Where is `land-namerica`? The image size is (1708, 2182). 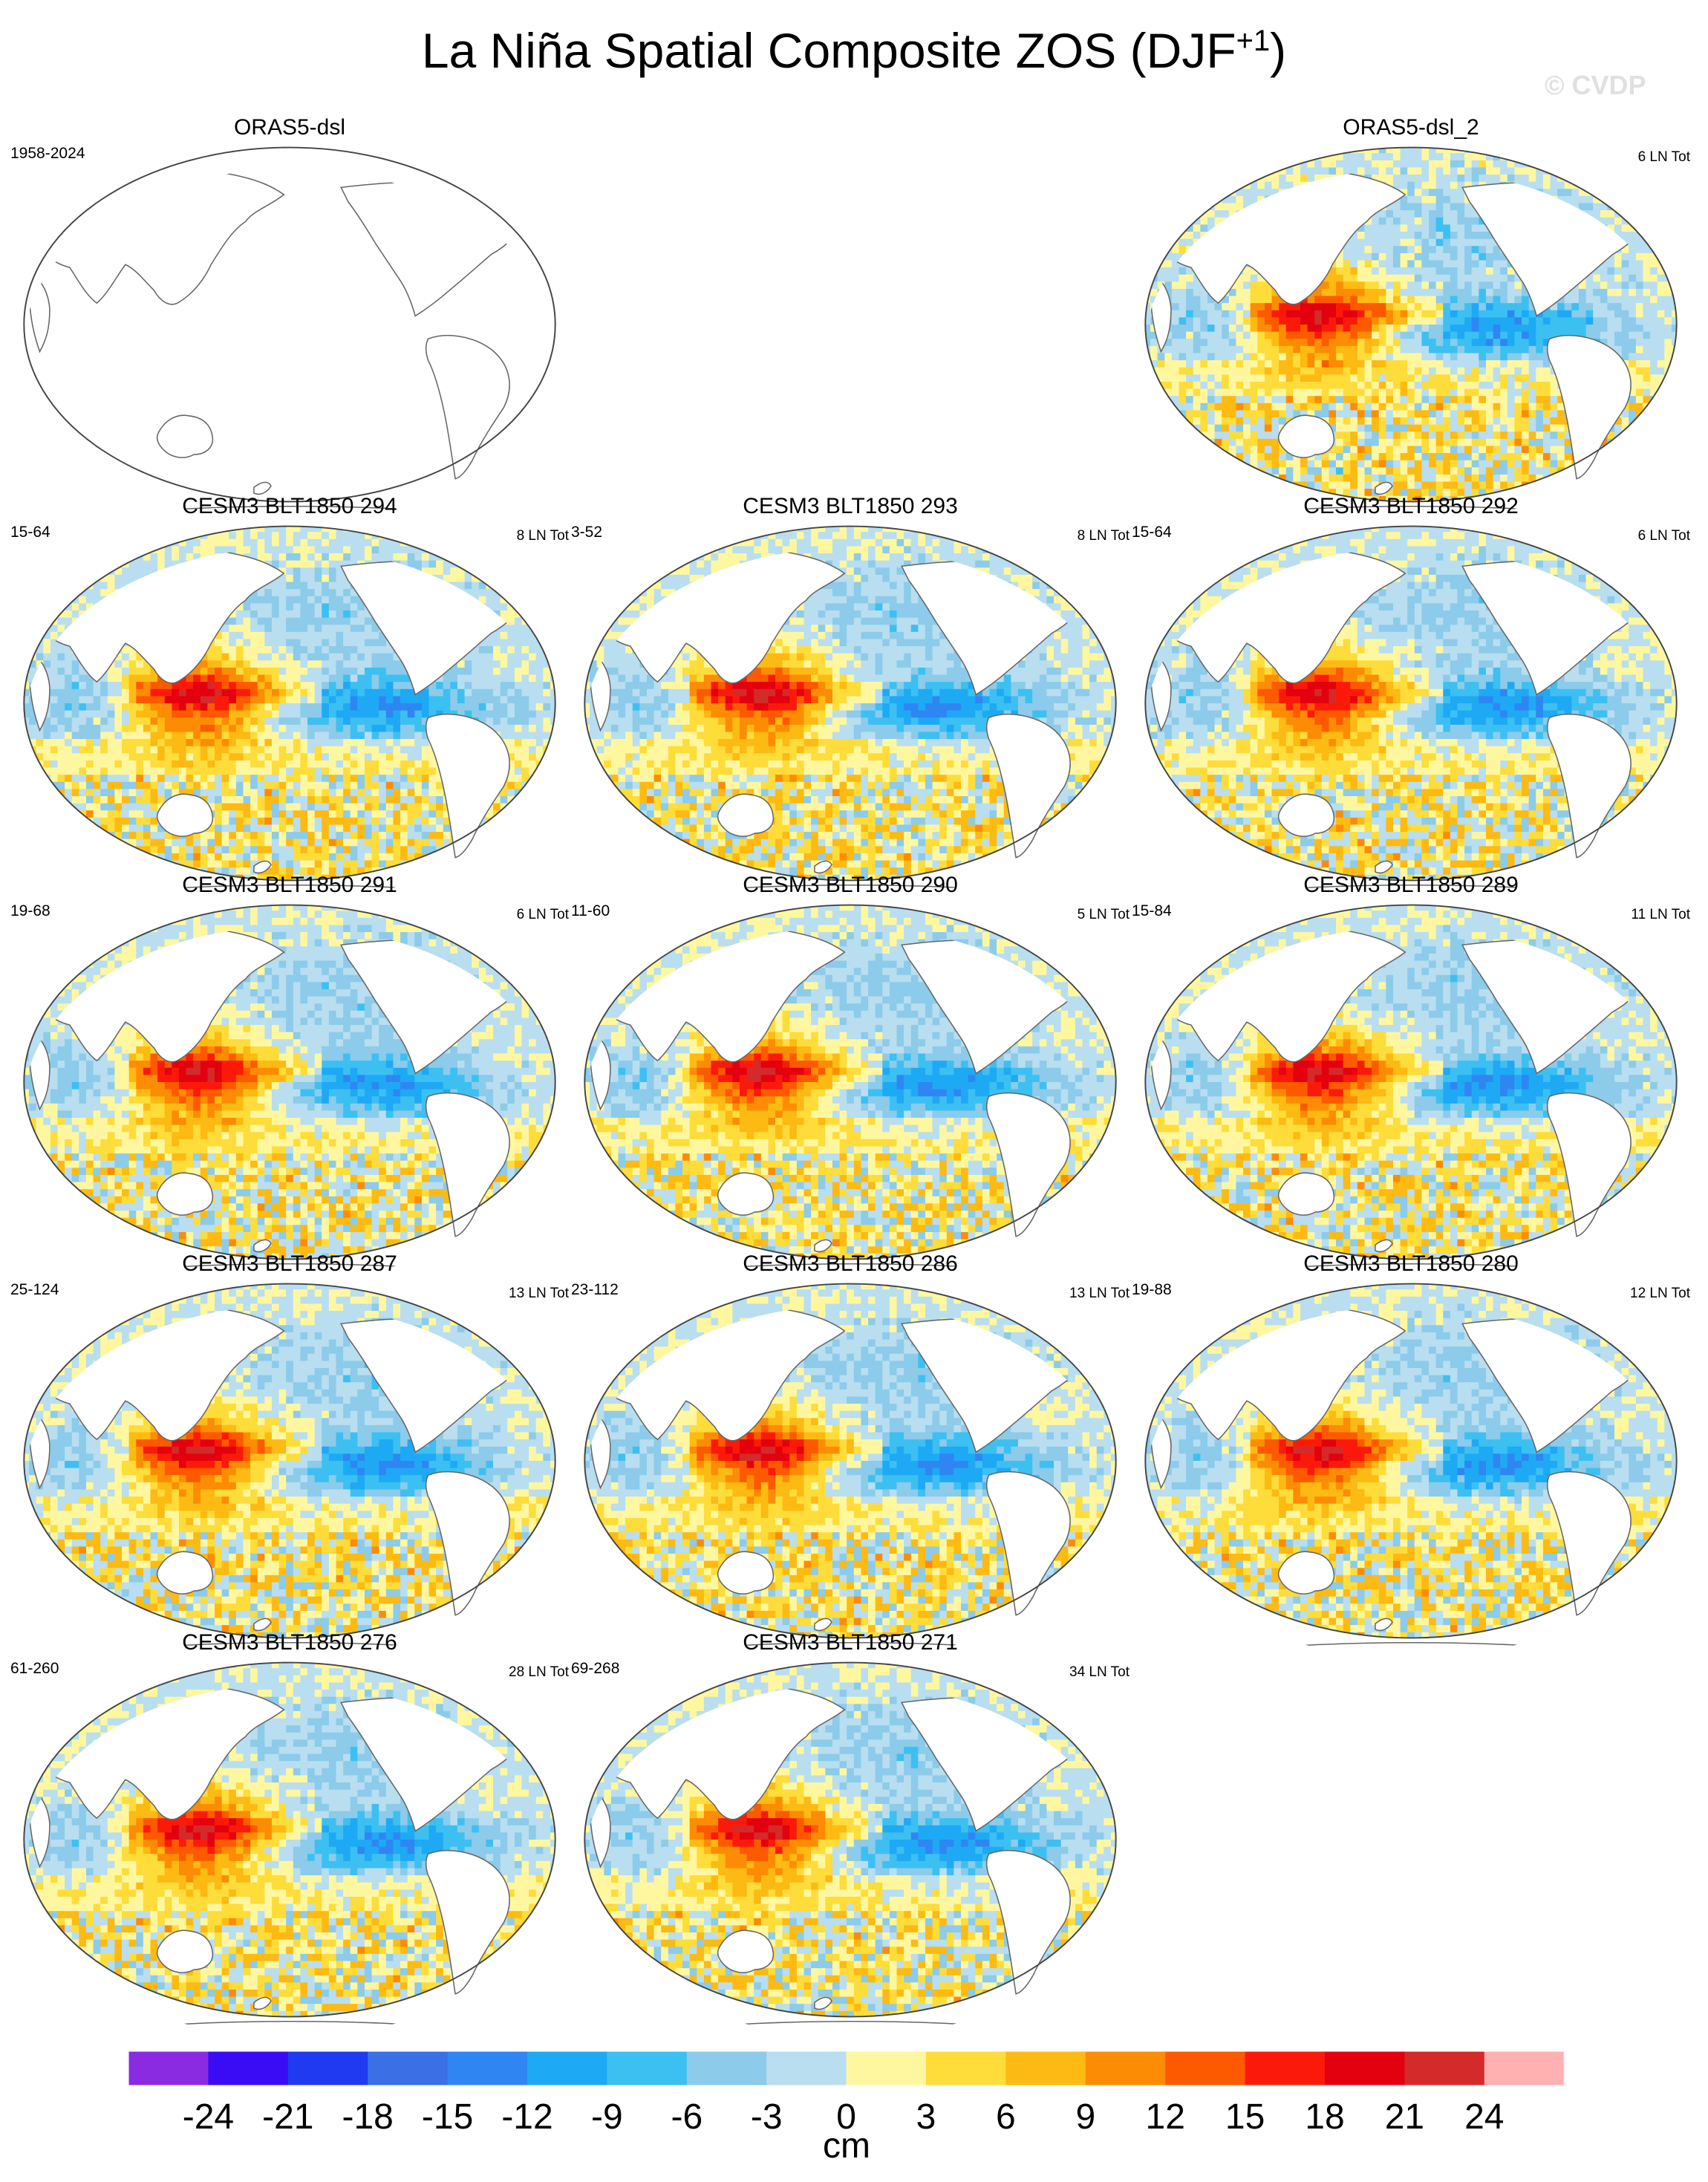 land-namerica is located at coordinates (436, 249).